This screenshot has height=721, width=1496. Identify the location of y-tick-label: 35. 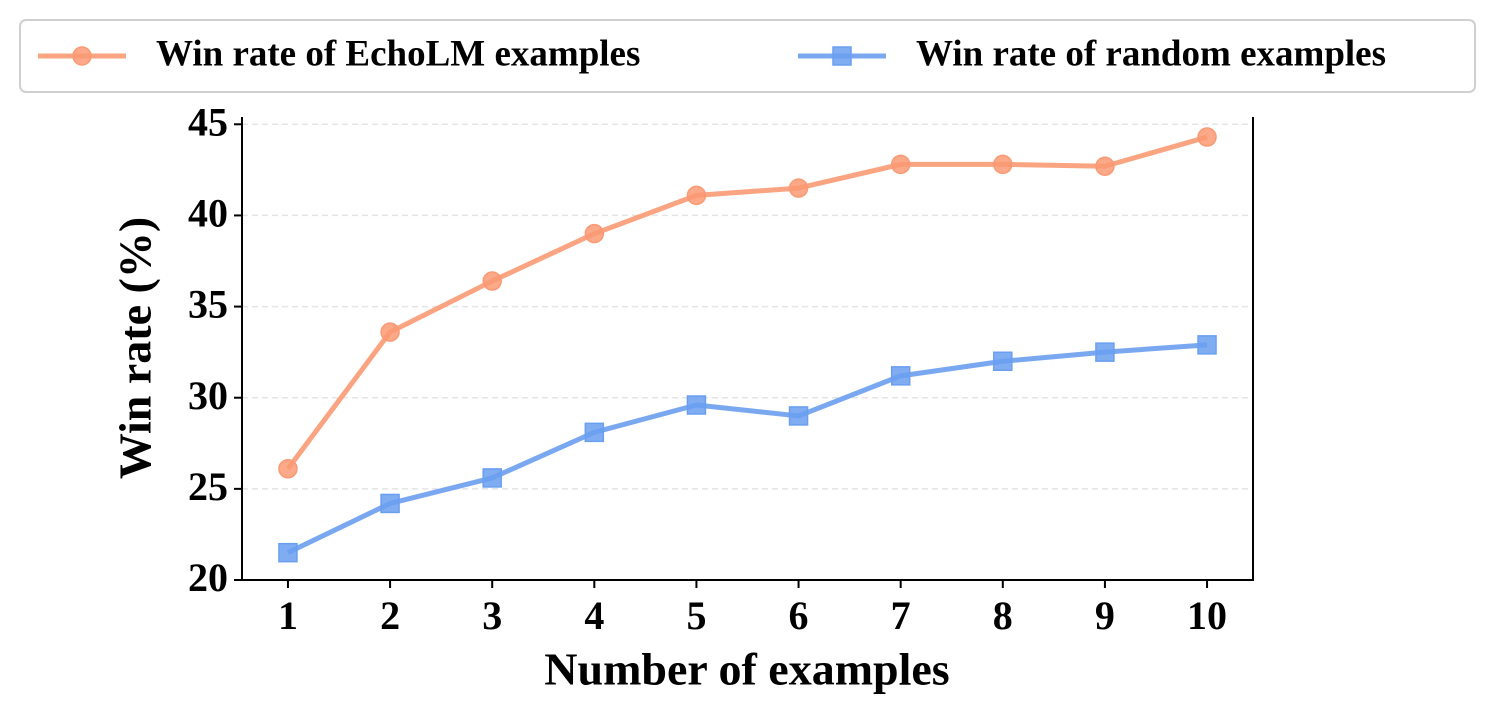
(208, 304).